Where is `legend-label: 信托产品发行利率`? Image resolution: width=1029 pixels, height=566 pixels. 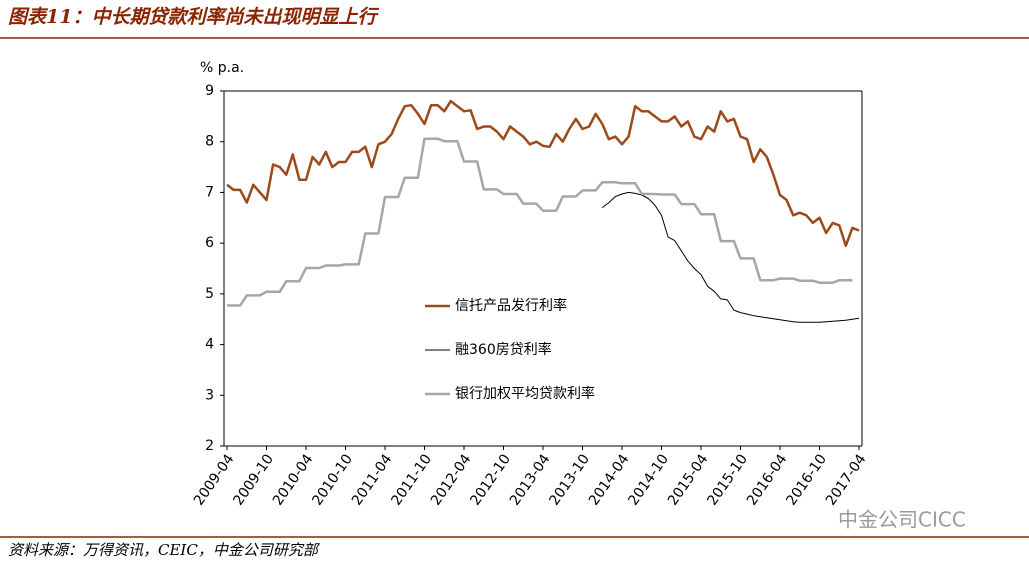
legend-label: 信托产品发行利率 is located at coordinates (511, 305).